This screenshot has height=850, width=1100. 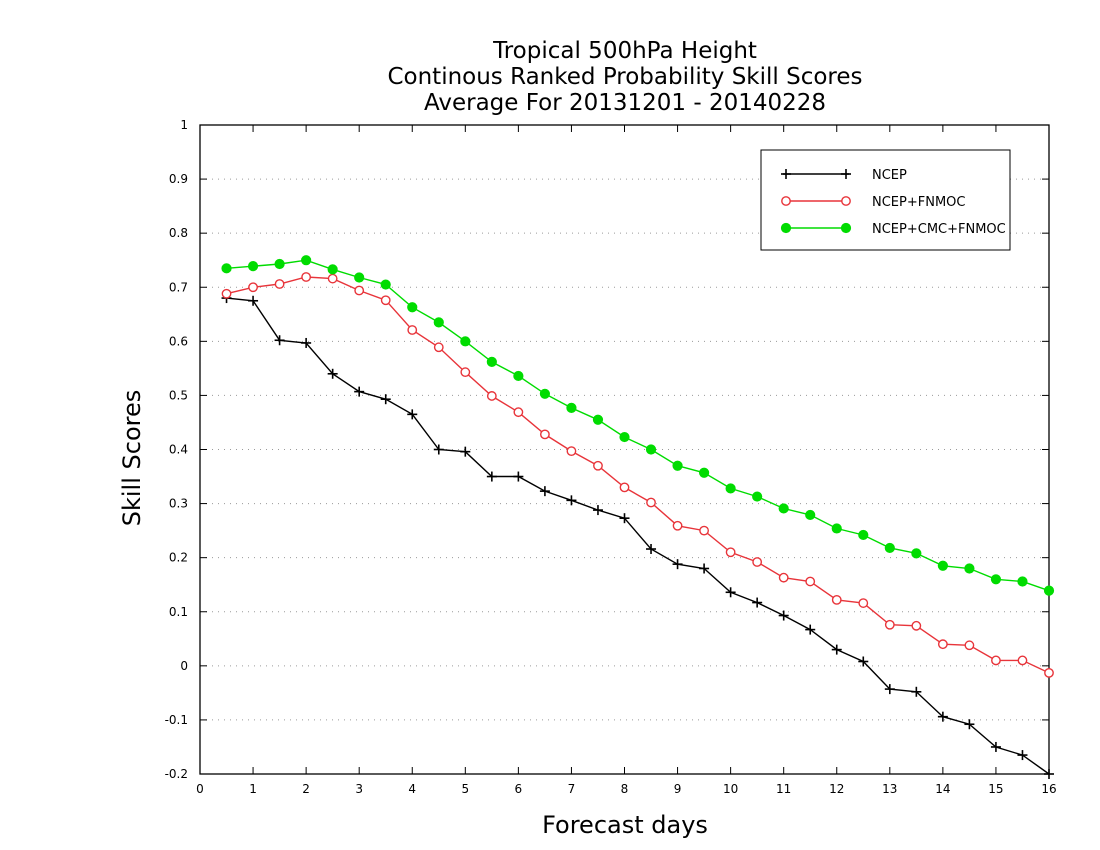 I want to click on x-tick-label: 4, so click(x=412, y=789).